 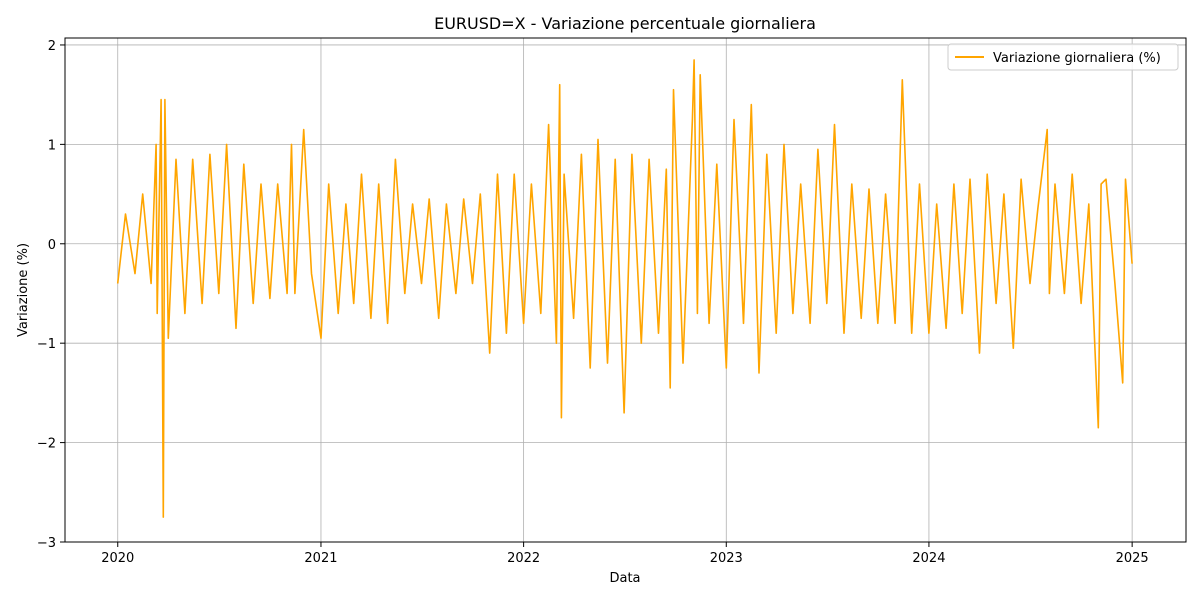 I want to click on x-tick-label: 2023, so click(x=726, y=558).